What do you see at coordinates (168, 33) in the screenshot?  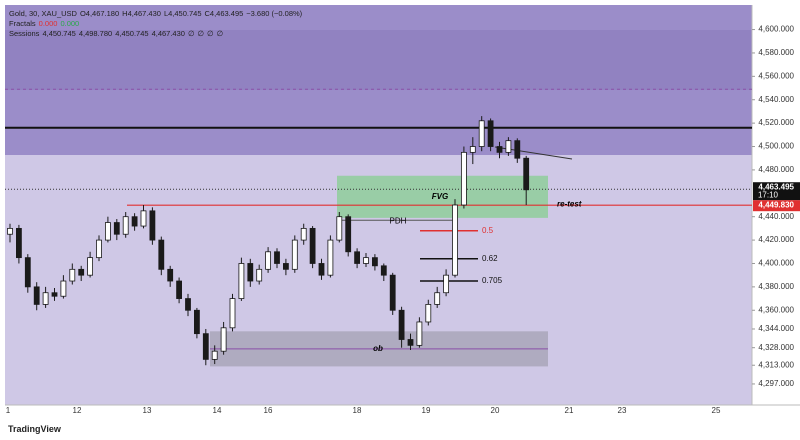 I see `value: 4,467.430` at bounding box center [168, 33].